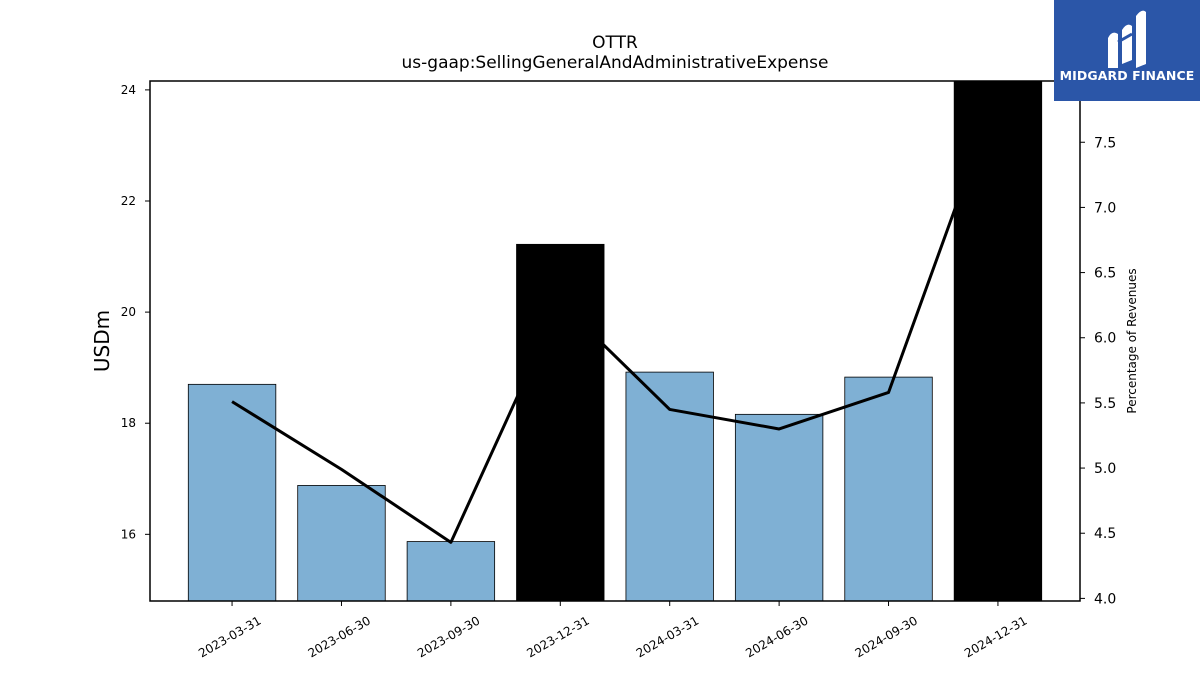 The width and height of the screenshot is (1200, 675). I want to click on chart-title: OTTR, so click(615, 43).